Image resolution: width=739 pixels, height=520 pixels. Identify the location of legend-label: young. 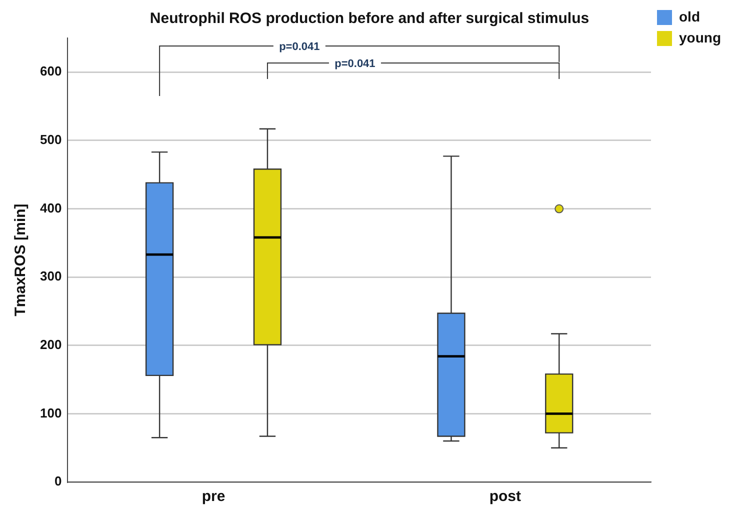
(700, 37).